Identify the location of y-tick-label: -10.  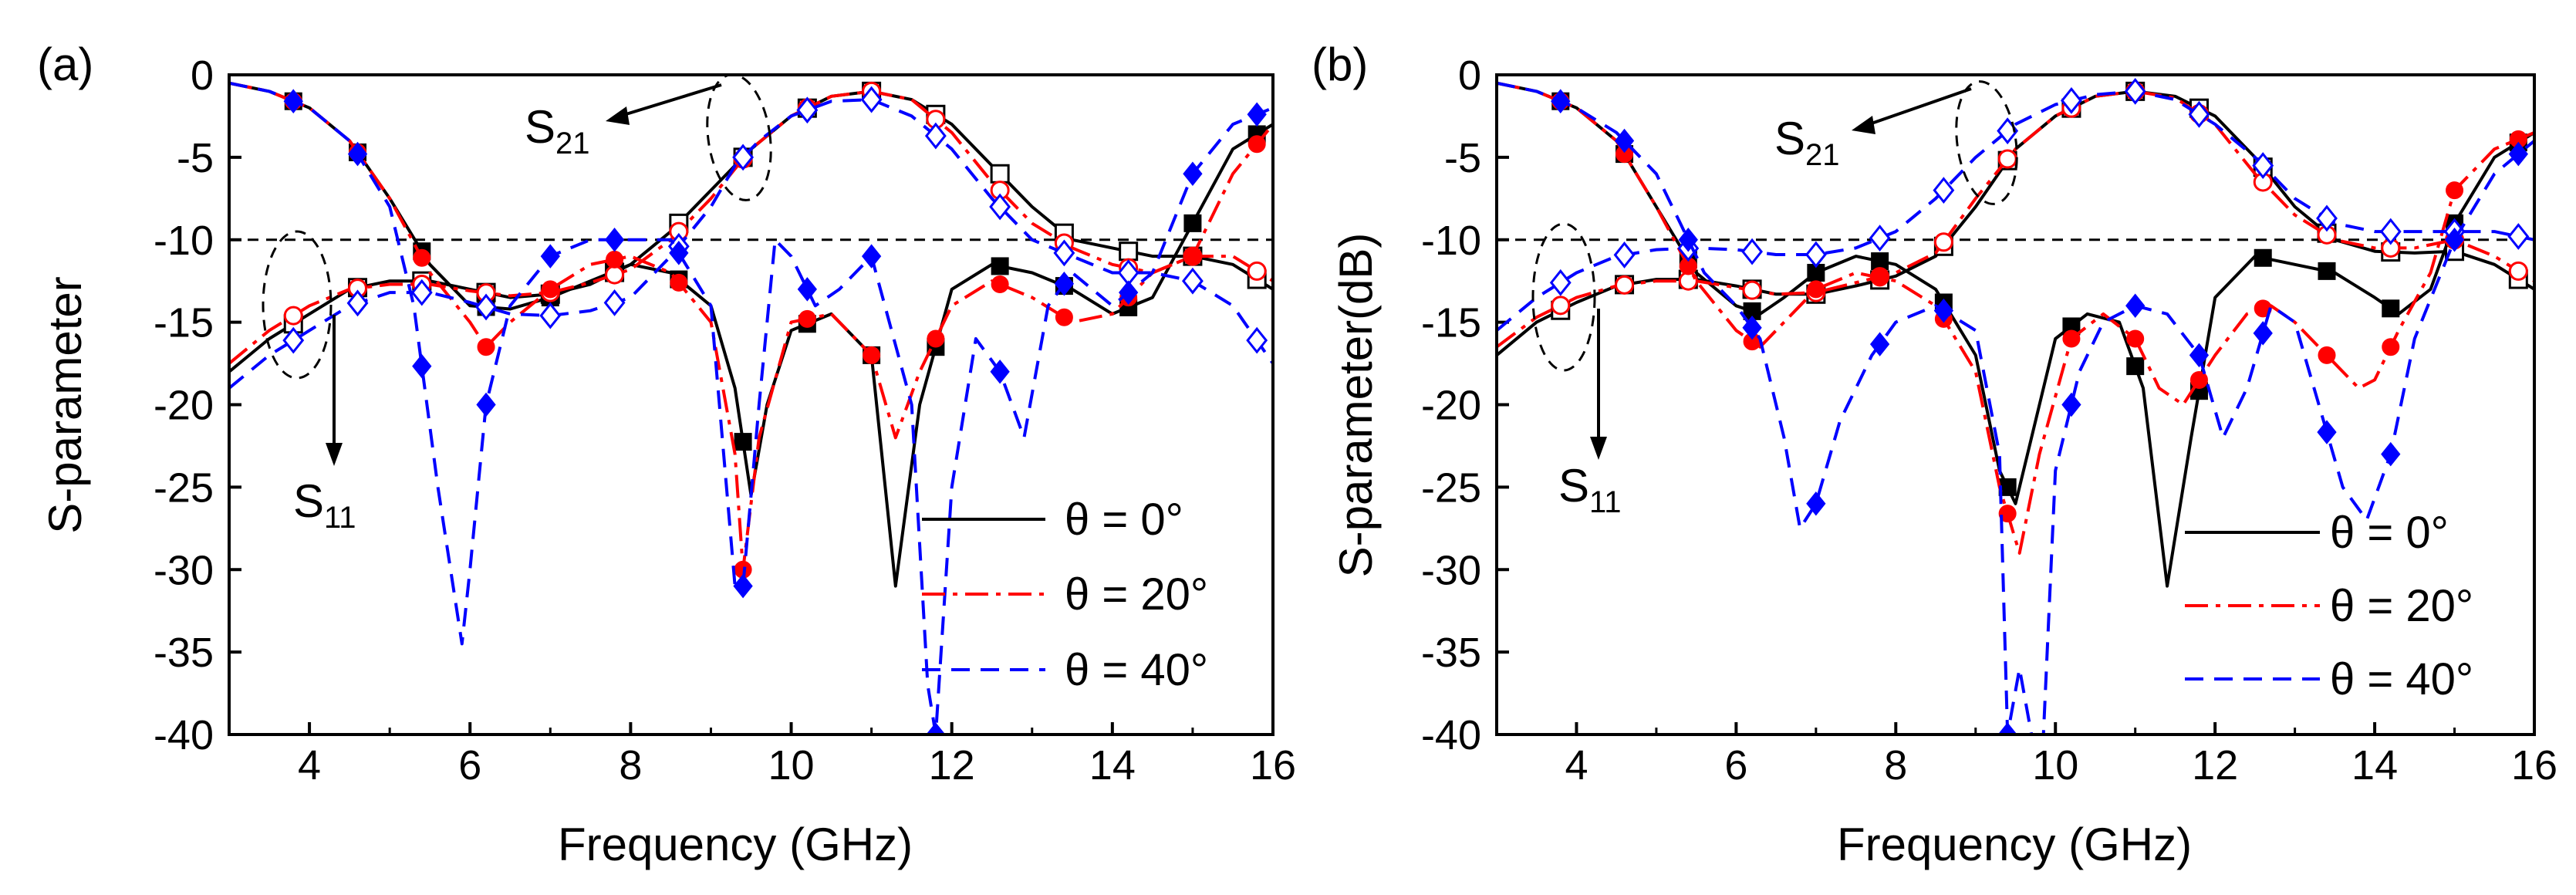
(1451, 241).